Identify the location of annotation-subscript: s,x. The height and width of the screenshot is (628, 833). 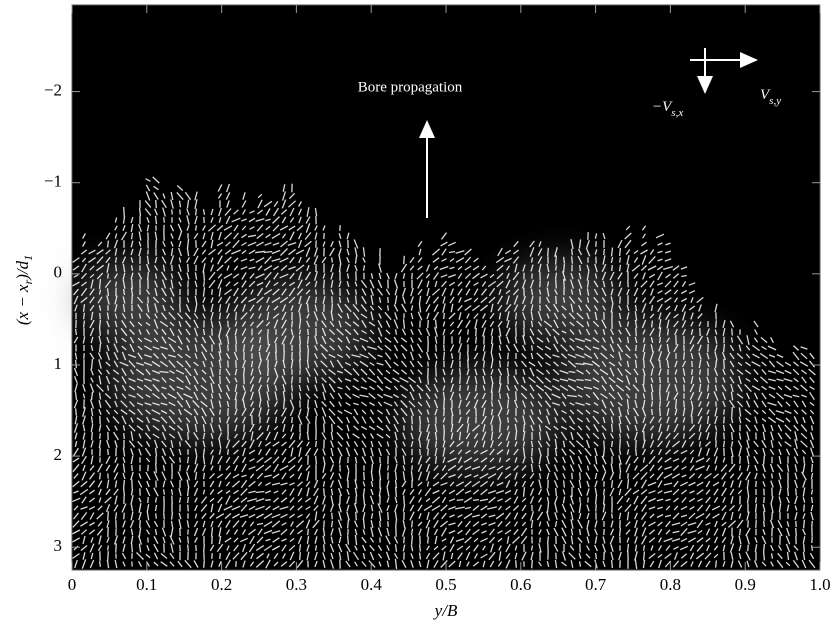
(677, 113).